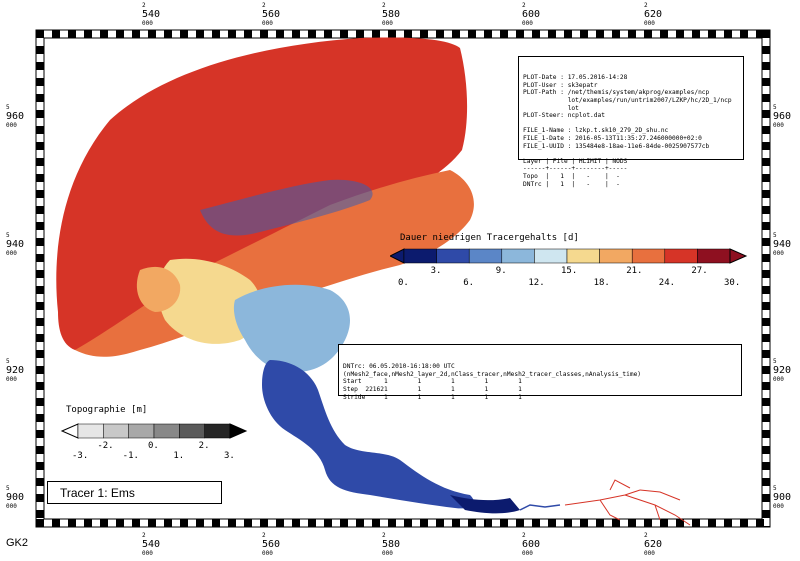 The height and width of the screenshot is (561, 800). I want to click on topo-legend-tick: -2., so click(105, 446).